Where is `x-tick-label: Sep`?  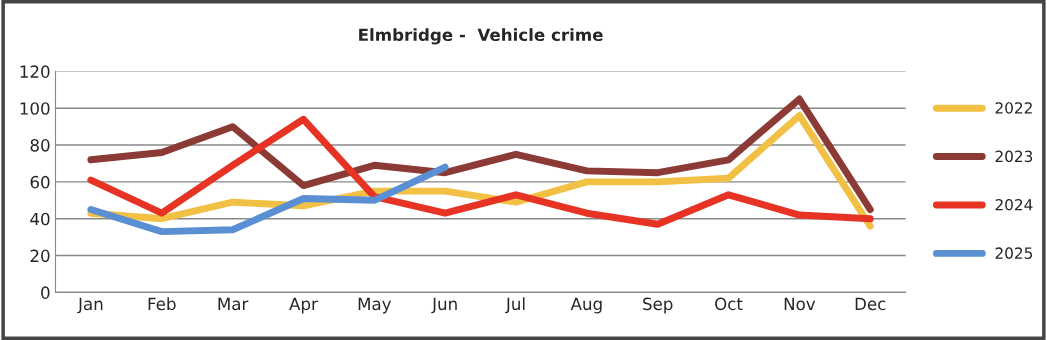
x-tick-label: Sep is located at coordinates (658, 305).